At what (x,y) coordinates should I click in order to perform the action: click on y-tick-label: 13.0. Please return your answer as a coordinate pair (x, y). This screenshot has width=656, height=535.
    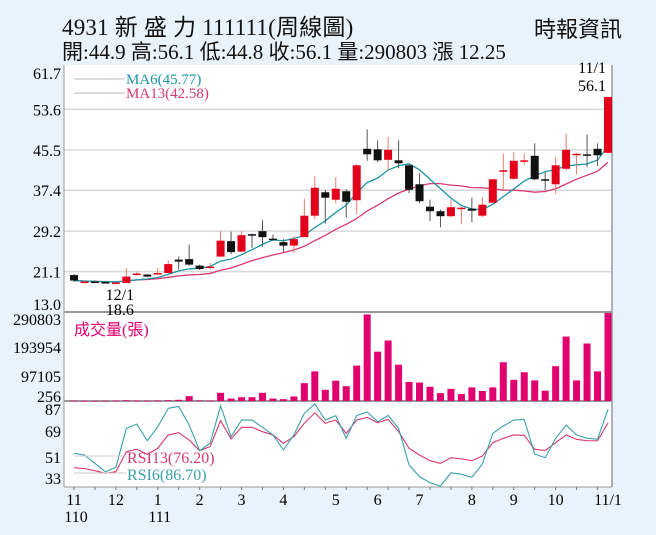
    Looking at the image, I should click on (47, 305).